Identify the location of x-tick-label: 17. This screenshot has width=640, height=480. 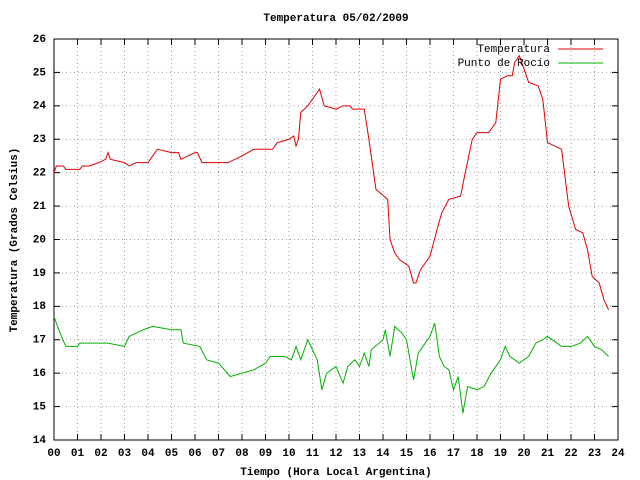
(453, 454).